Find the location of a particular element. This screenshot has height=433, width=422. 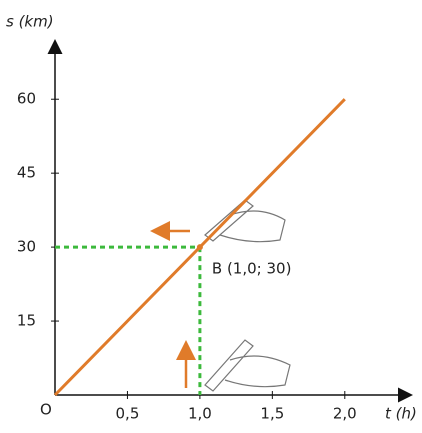

origin-label: O is located at coordinates (46, 410).